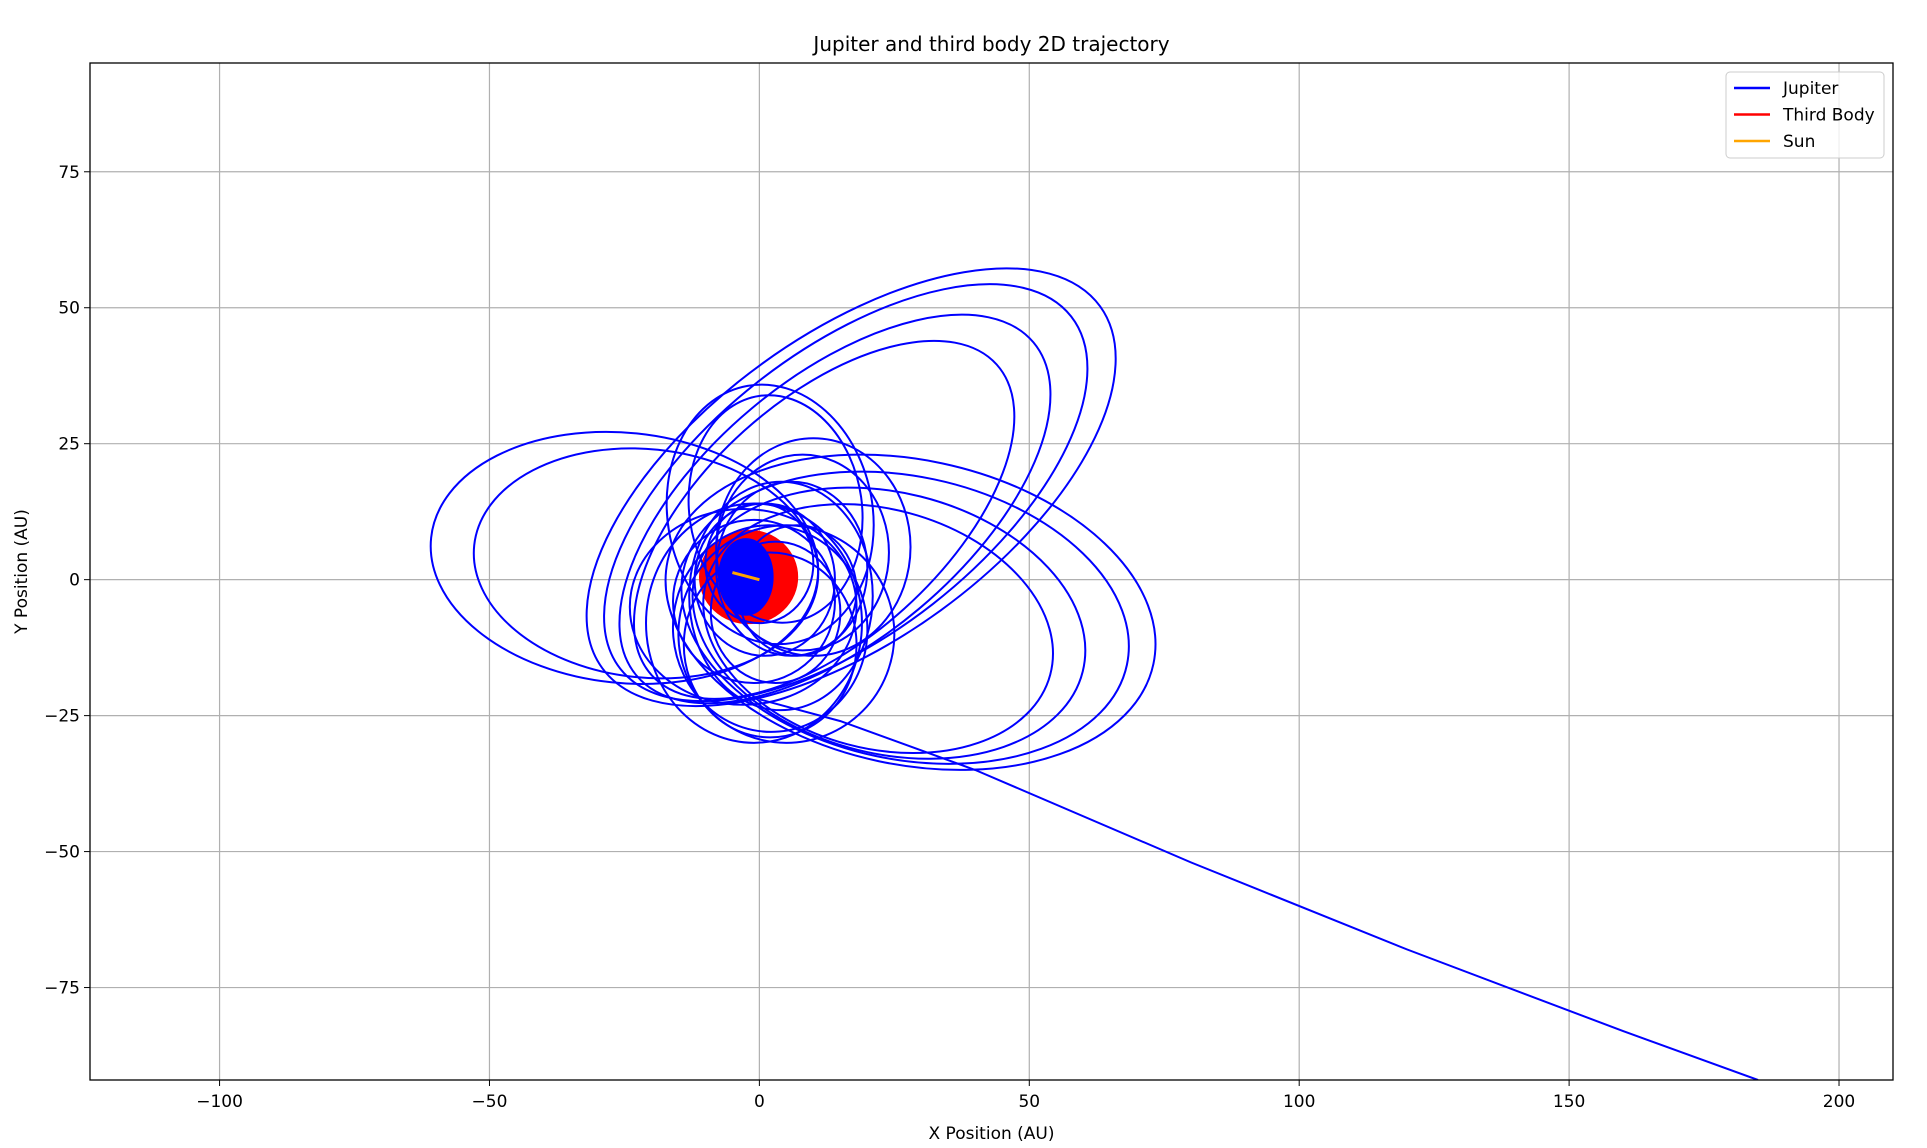 This screenshot has width=1927, height=1148. Describe the element at coordinates (1299, 1102) in the screenshot. I see `x-tick-label: 100` at that location.